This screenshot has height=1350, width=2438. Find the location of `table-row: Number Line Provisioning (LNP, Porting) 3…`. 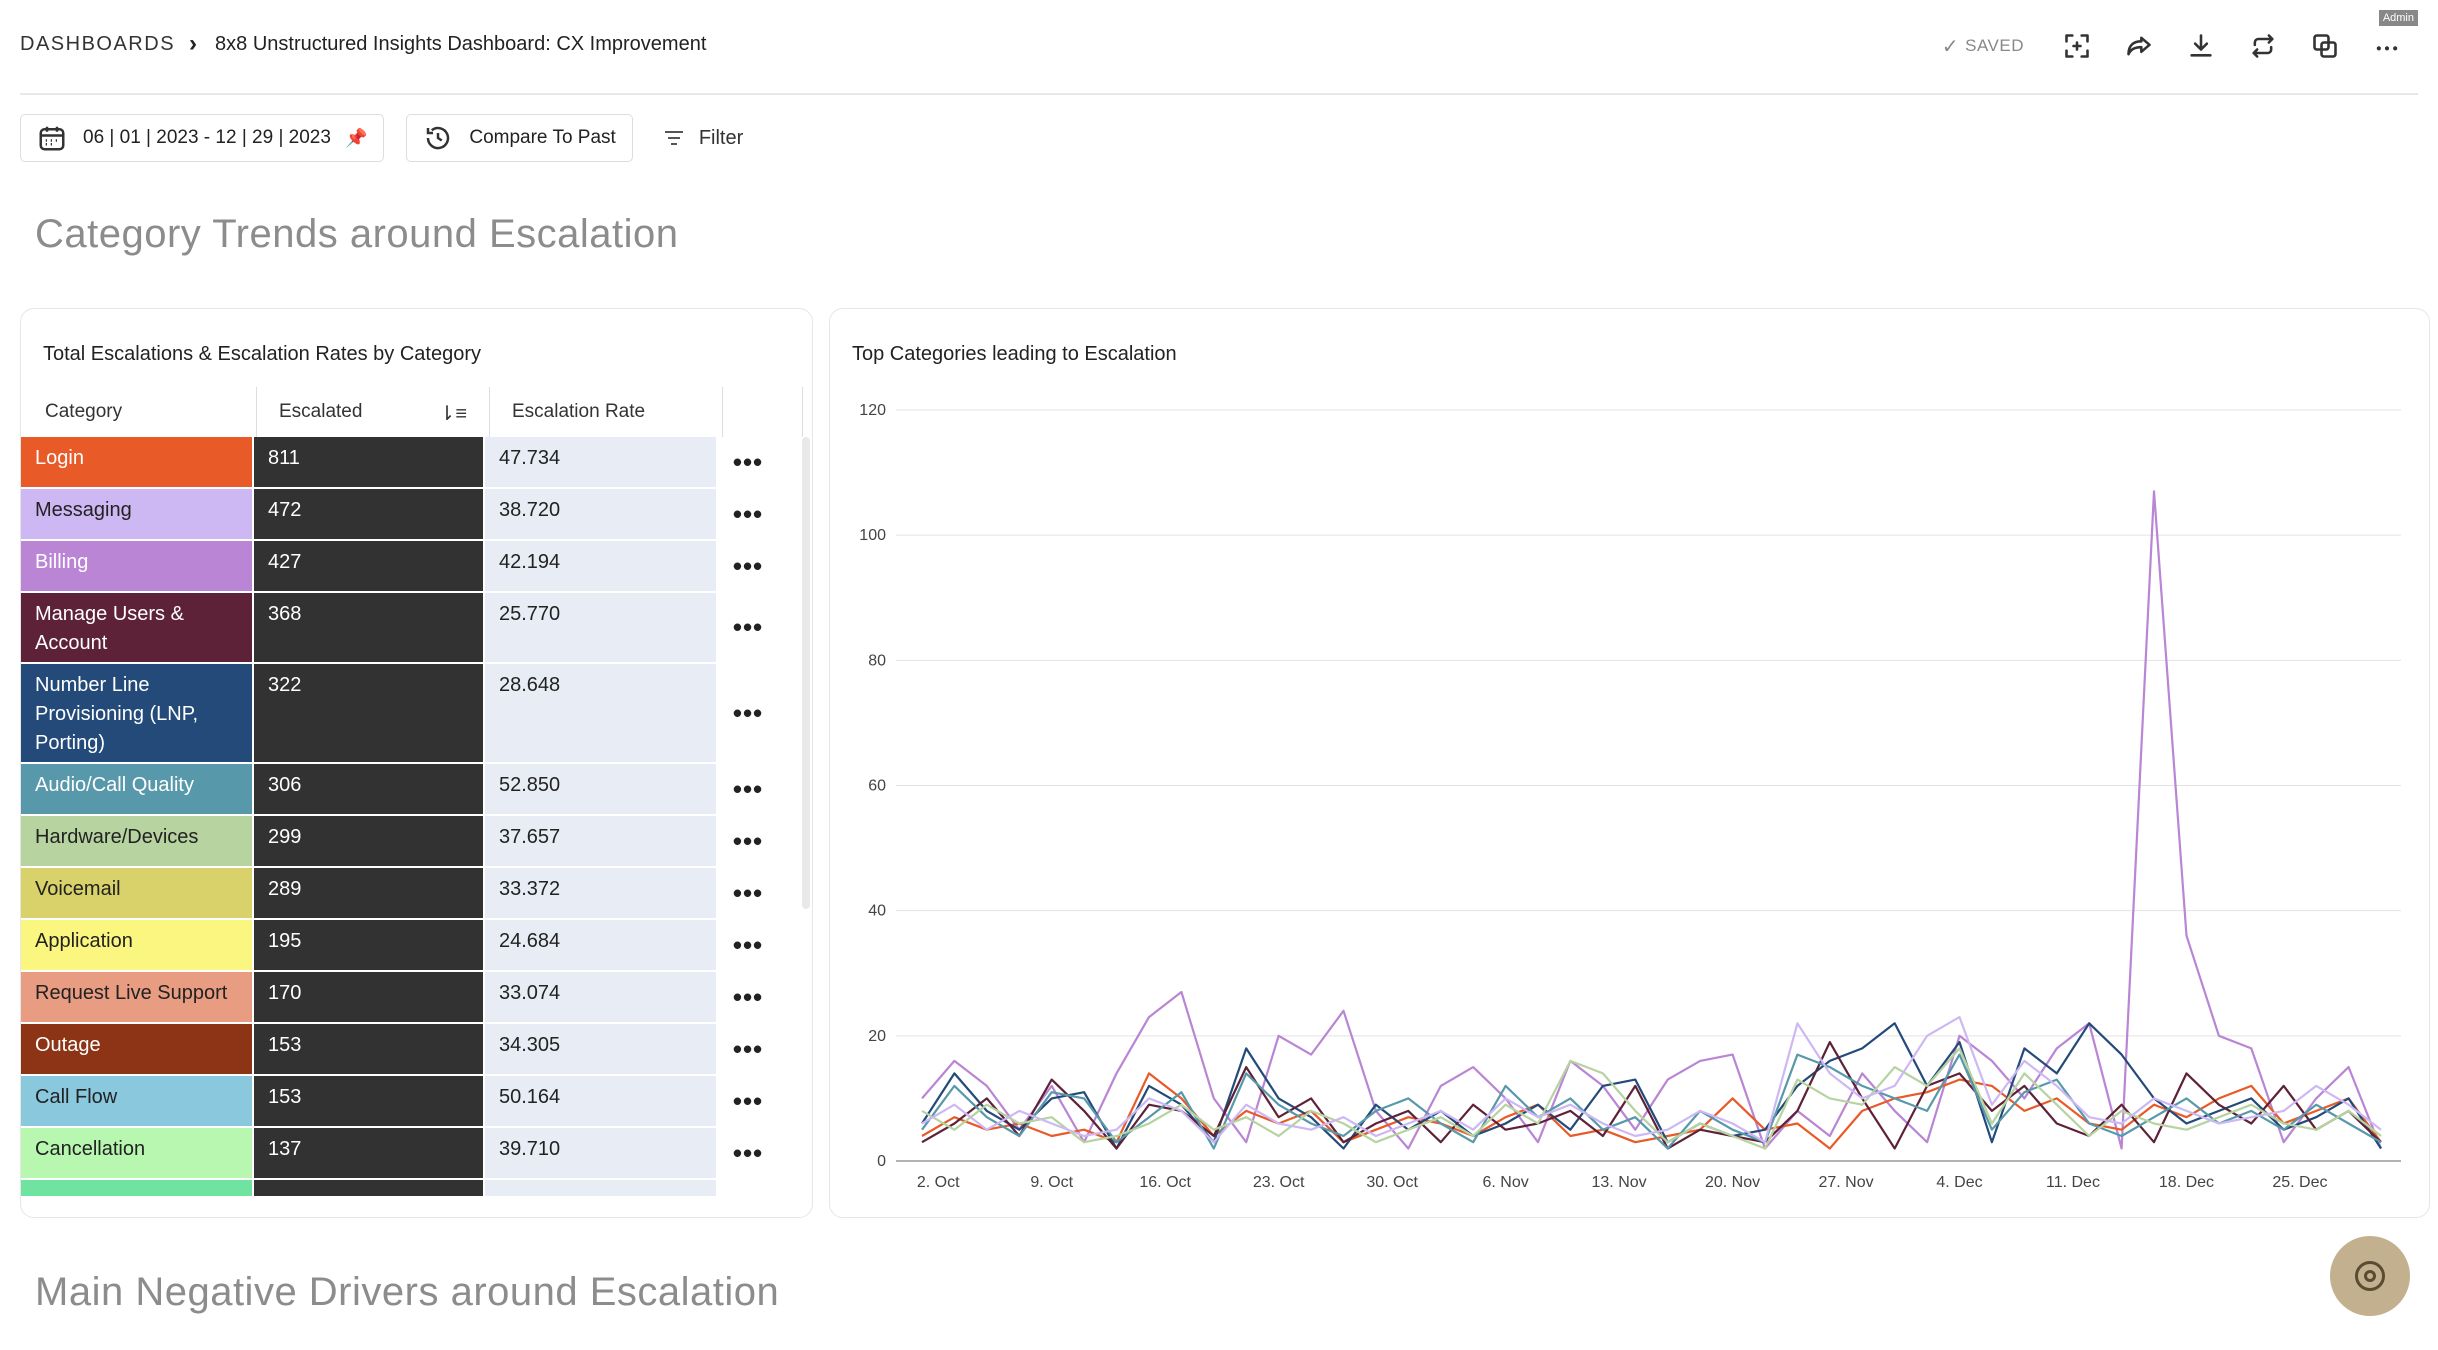

table-row: Number Line Provisioning (LNP, Porting) 3… is located at coordinates (411, 714).